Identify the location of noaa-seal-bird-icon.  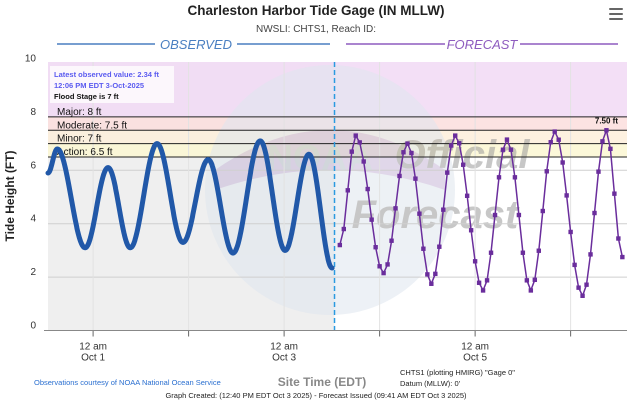
(330, 160).